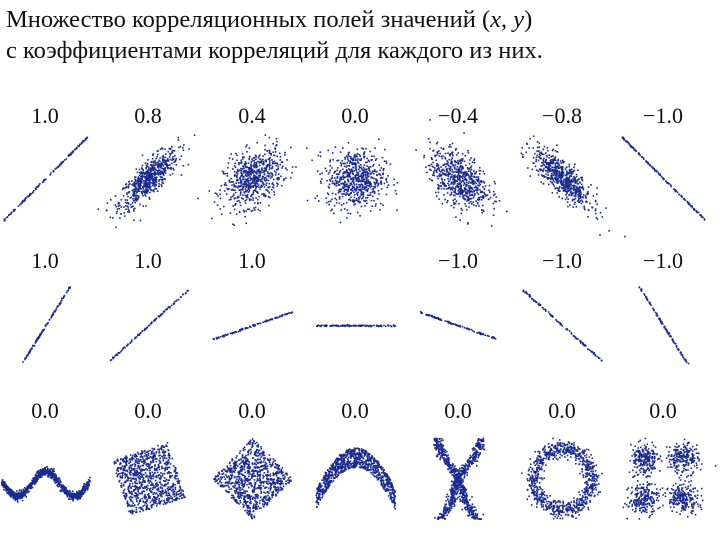 This screenshot has height=540, width=720. I want to click on correlation-label: 0.0, so click(355, 115).